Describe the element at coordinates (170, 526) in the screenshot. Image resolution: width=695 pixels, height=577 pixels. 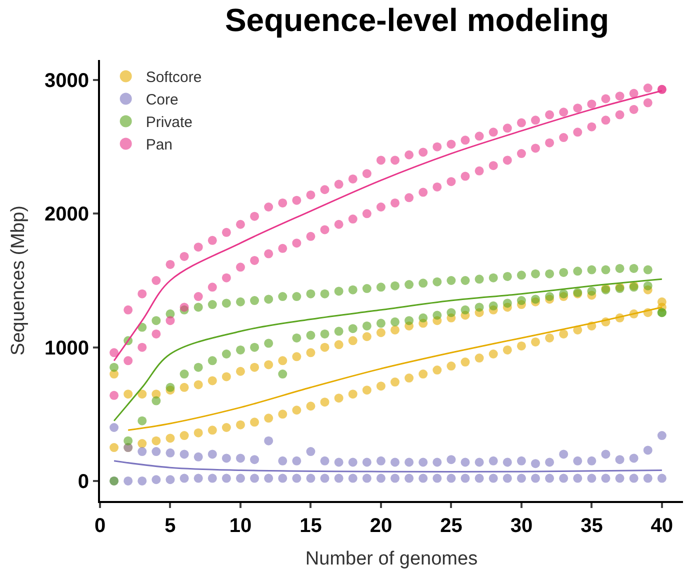
I see `x-tick-label: 5` at that location.